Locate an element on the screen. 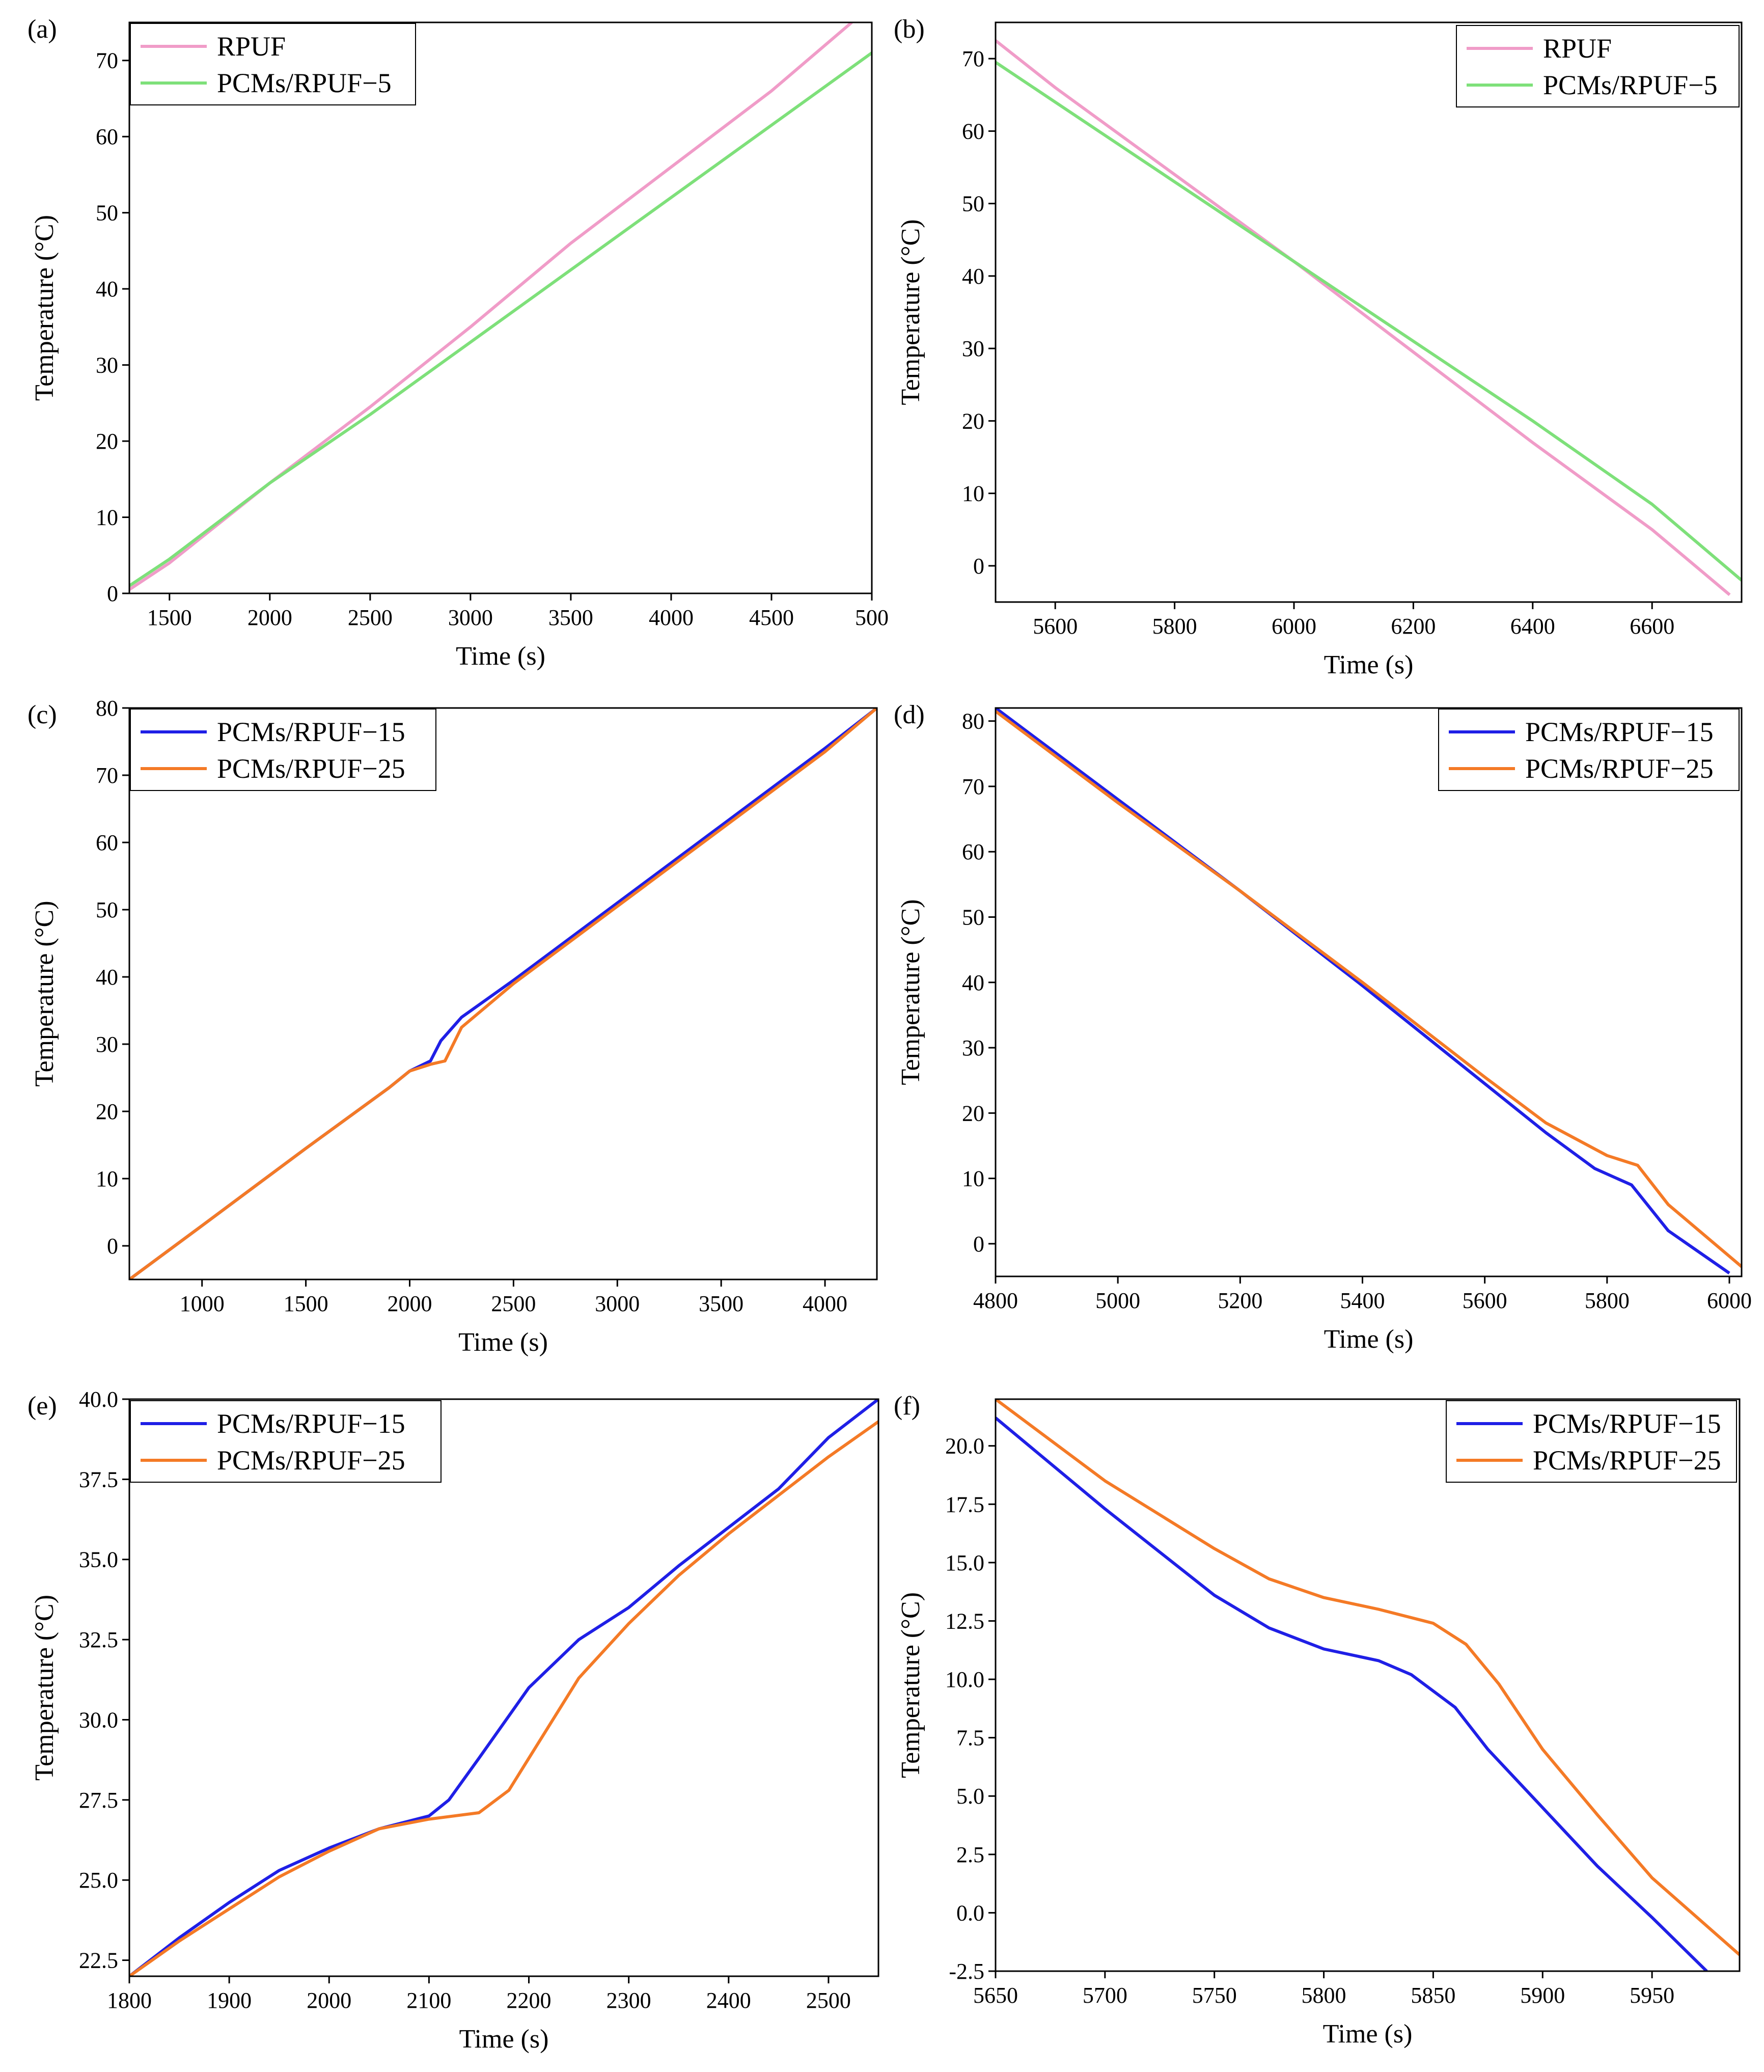  panel-e-series-1-line is located at coordinates (503, 1687).